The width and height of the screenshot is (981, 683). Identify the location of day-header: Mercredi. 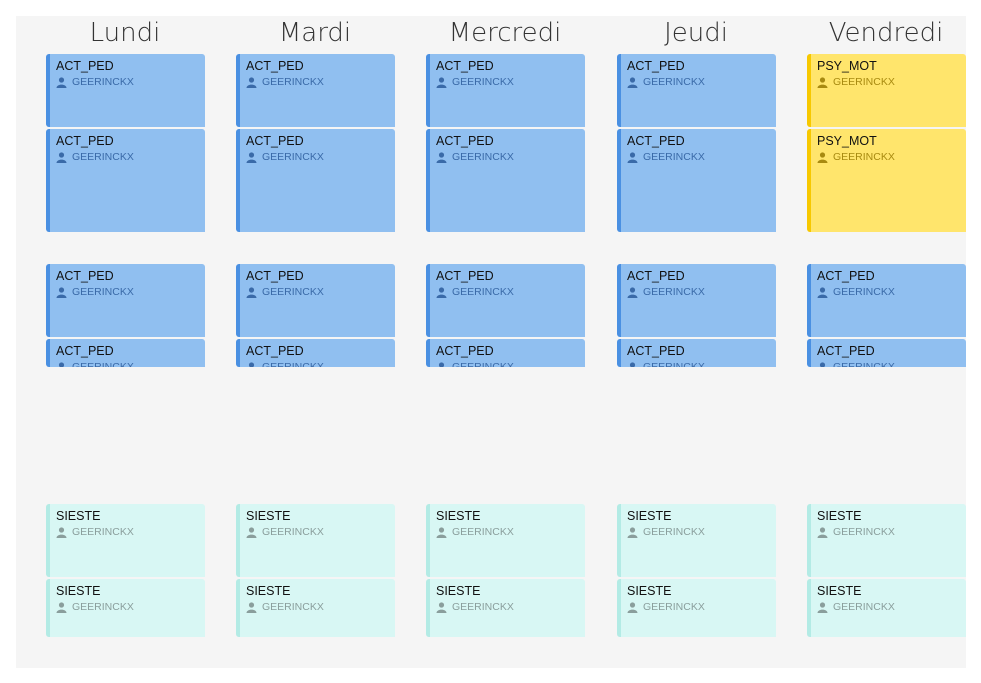
(505, 33).